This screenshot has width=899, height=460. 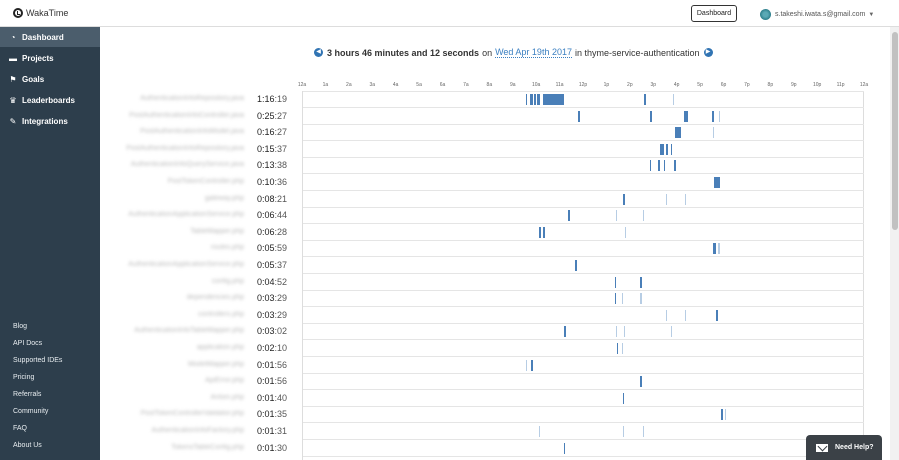 I want to click on sidebar-item-leaderboards: ♛ Leaderboards, so click(x=50, y=100).